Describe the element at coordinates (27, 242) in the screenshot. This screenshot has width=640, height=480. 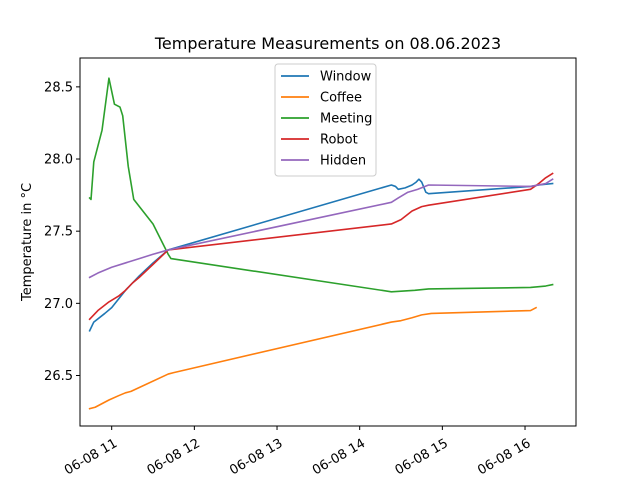
I see `y-axis-label: Temperature in °C` at that location.